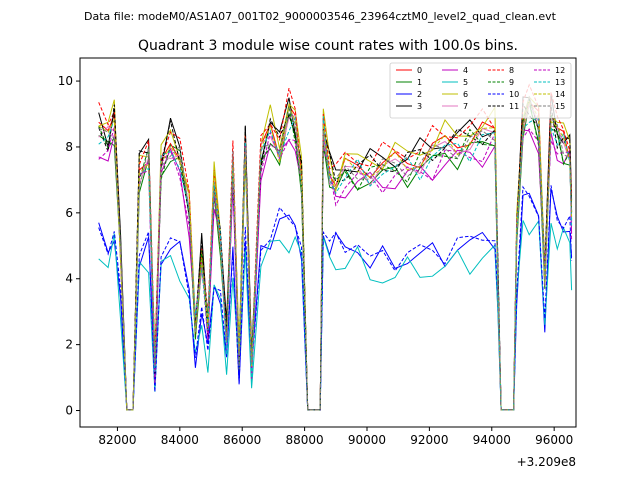  I want to click on legend-label-4: 4, so click(465, 70).